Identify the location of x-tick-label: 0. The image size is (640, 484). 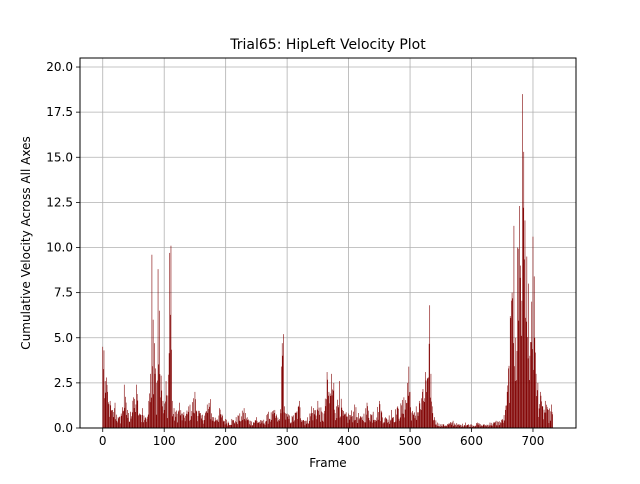
(103, 441).